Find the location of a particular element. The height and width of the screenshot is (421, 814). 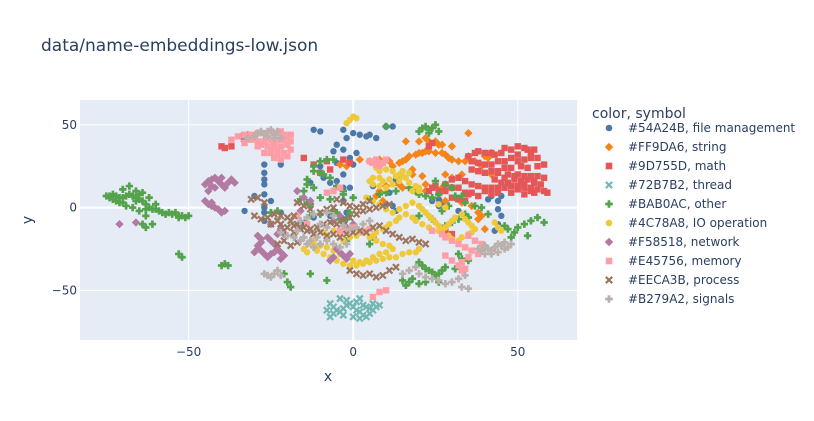

legend-entry: #FF9DA6, string is located at coordinates (677, 147).